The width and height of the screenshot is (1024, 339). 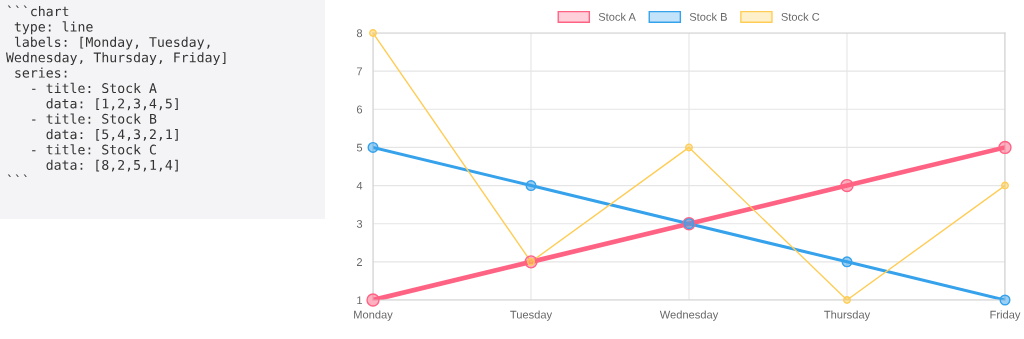 What do you see at coordinates (373, 315) in the screenshot?
I see `x-tick-label: Monday` at bounding box center [373, 315].